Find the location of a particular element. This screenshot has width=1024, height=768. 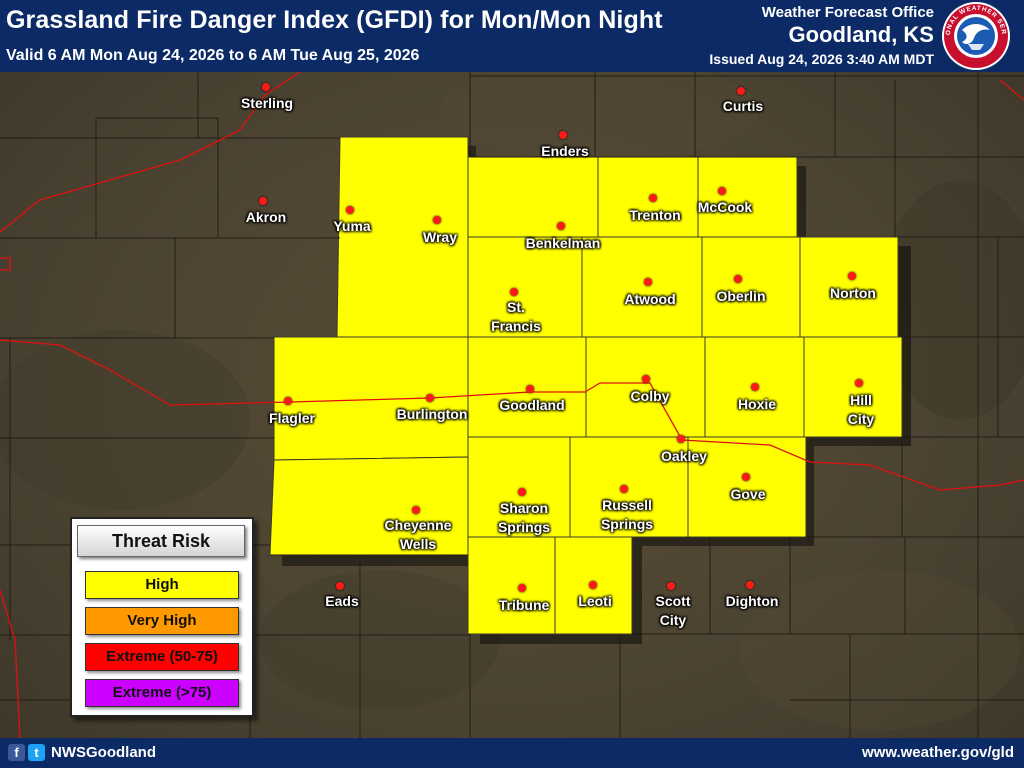

city-label: Atwood is located at coordinates (650, 299).